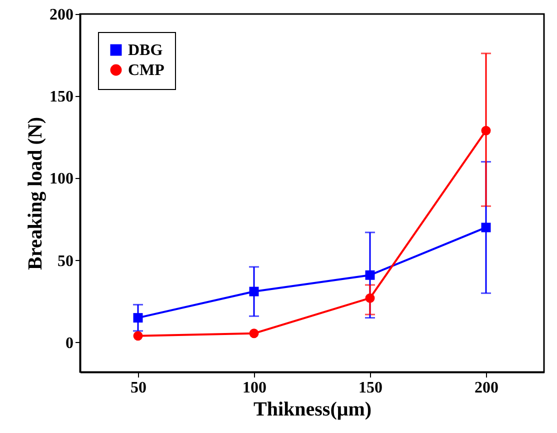 This screenshot has height=433, width=557. Describe the element at coordinates (62, 15) in the screenshot. I see `y-tick-label: 200` at that location.